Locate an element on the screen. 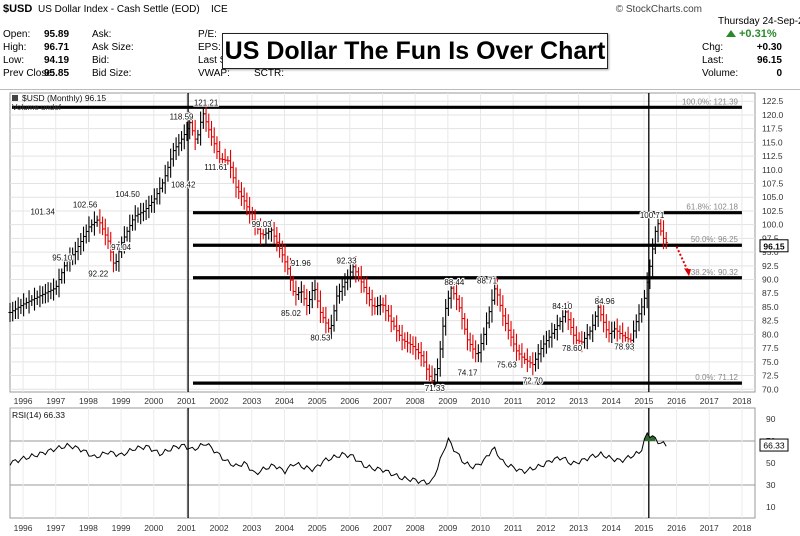 This screenshot has height=536, width=800. price-annotation: 111.61 is located at coordinates (216, 167).